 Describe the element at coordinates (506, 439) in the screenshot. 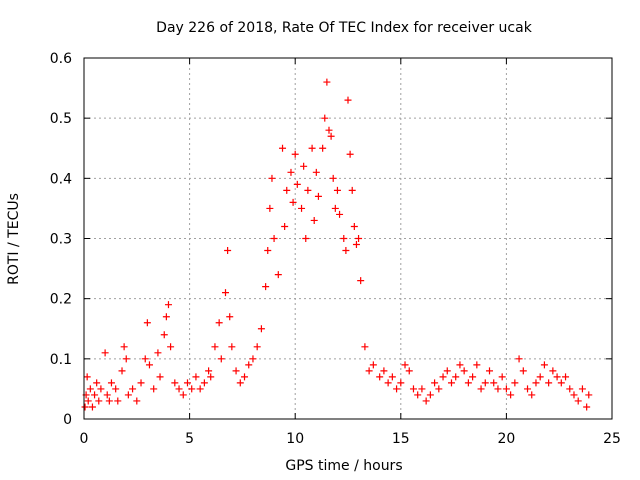

I see `x-tick-label: 20` at that location.